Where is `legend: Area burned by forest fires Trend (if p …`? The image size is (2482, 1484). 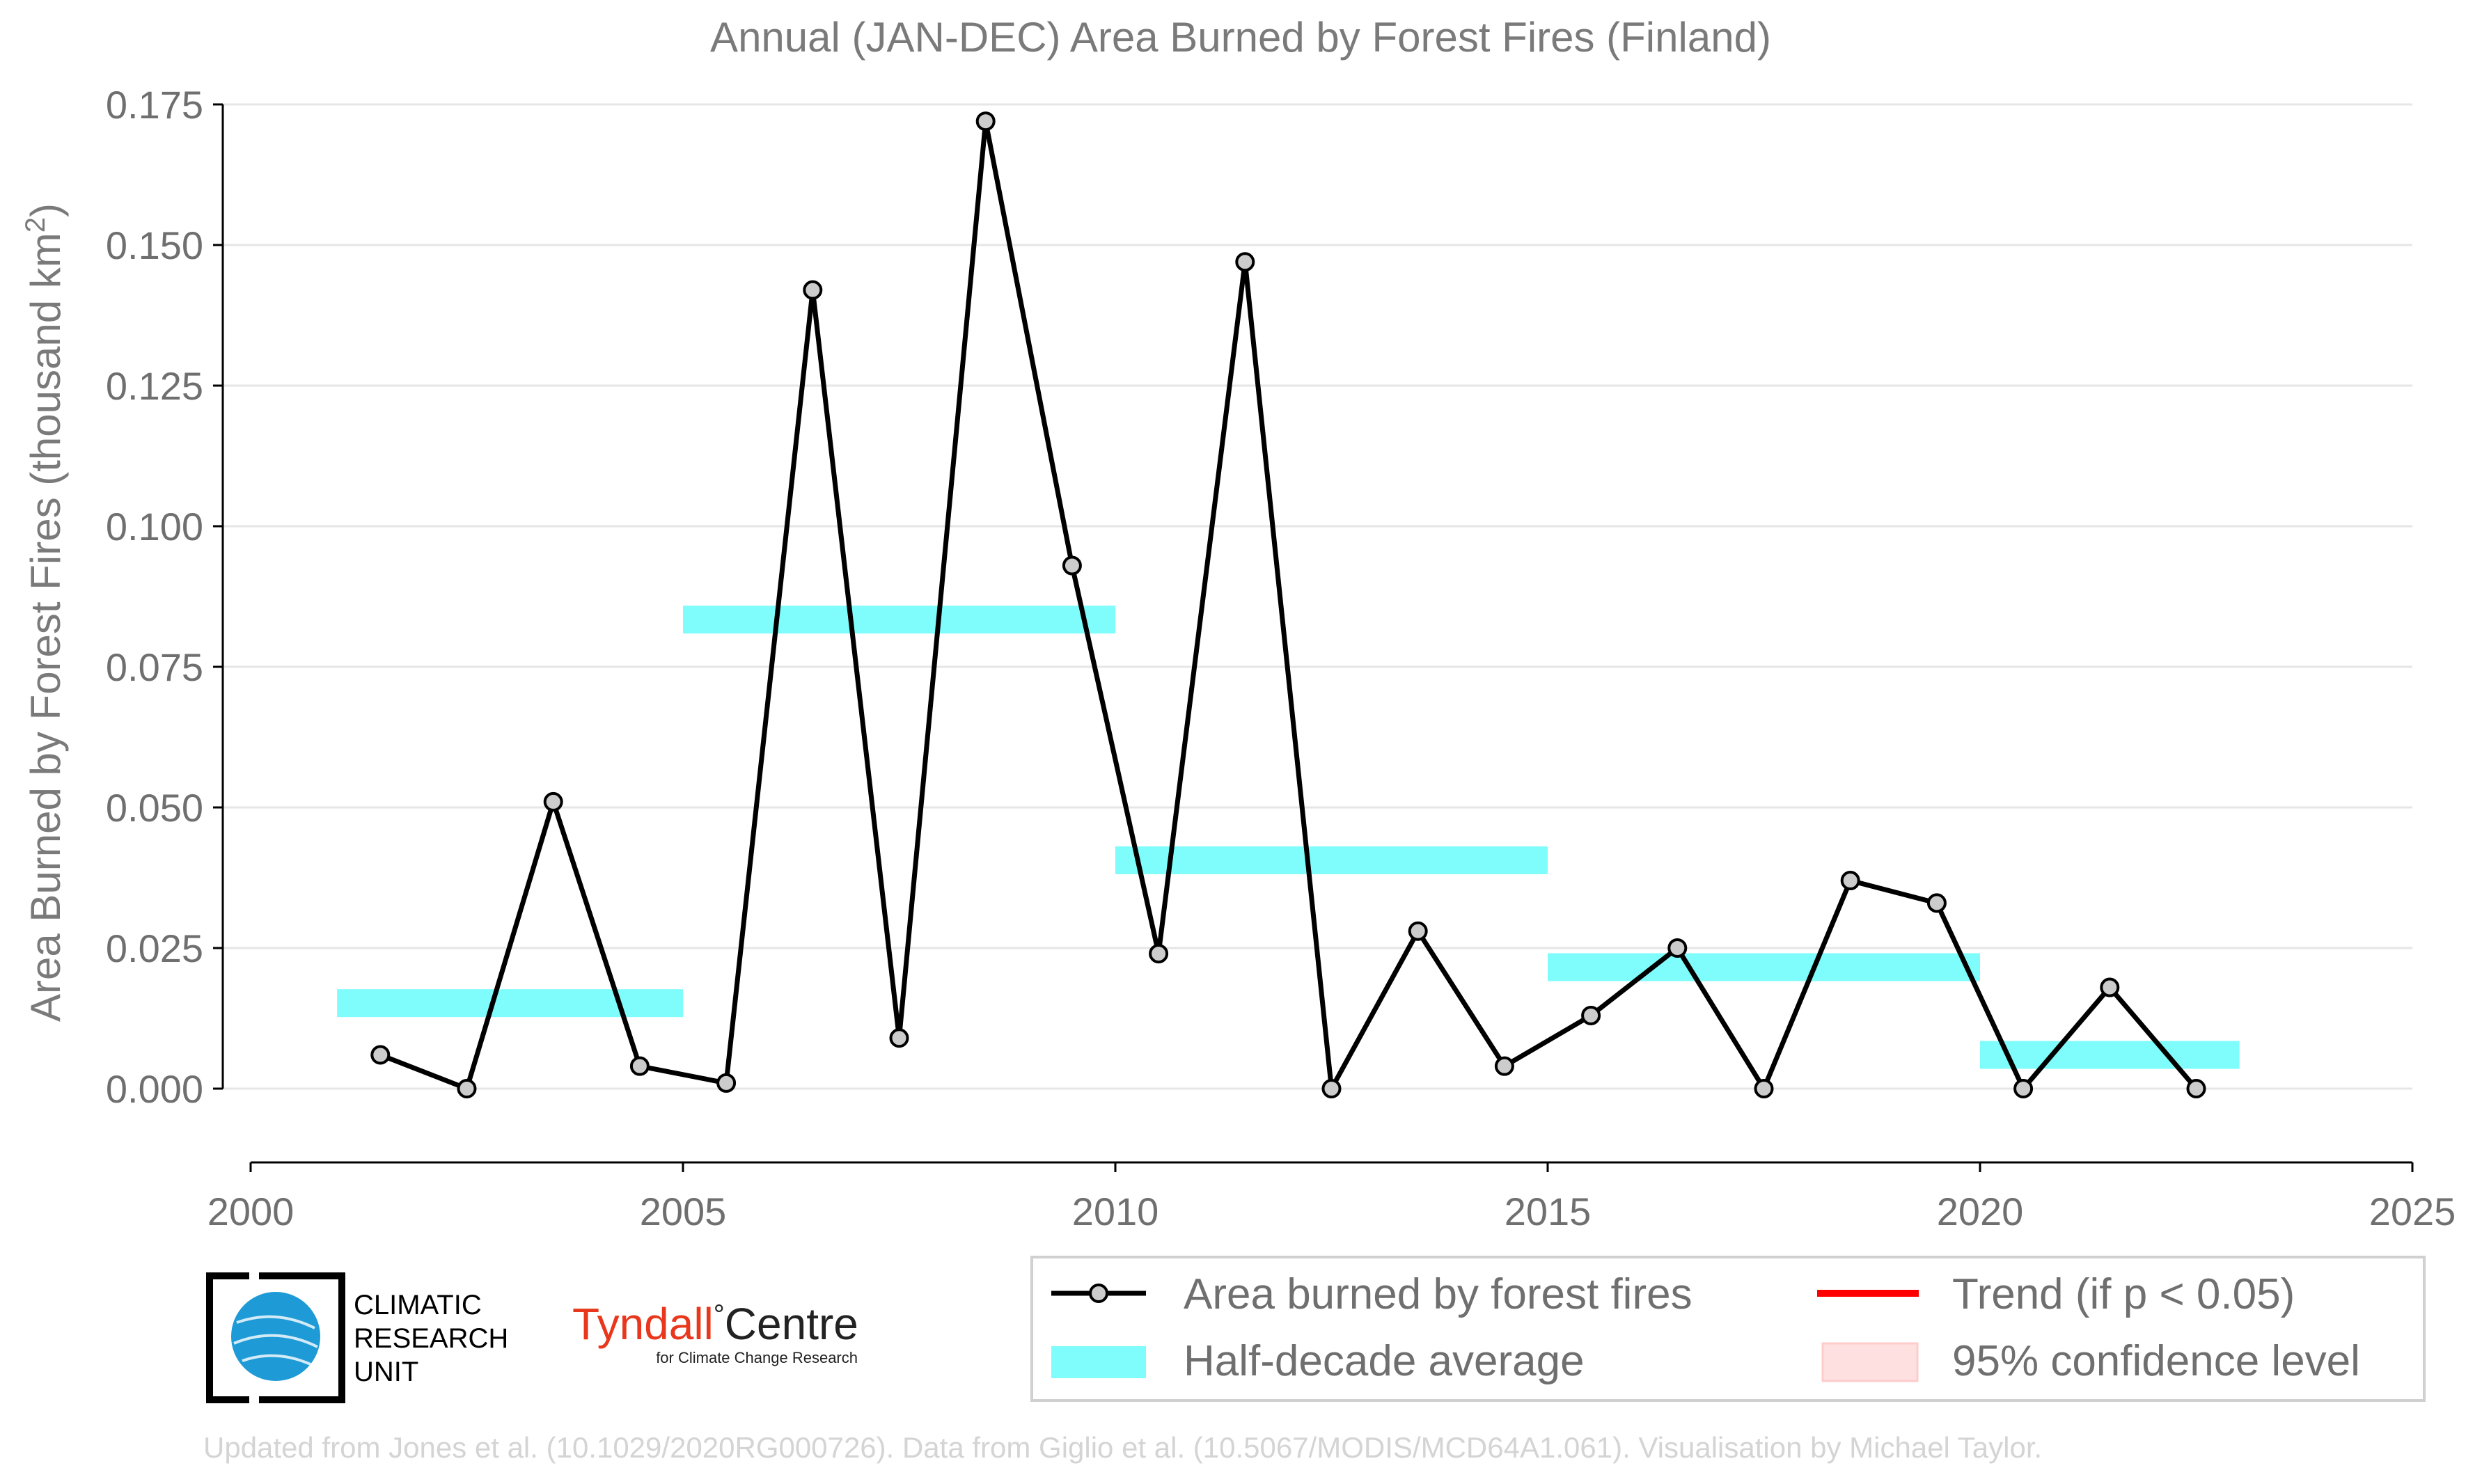
legend: Area burned by forest fires Trend (if p … is located at coordinates (1728, 1329).